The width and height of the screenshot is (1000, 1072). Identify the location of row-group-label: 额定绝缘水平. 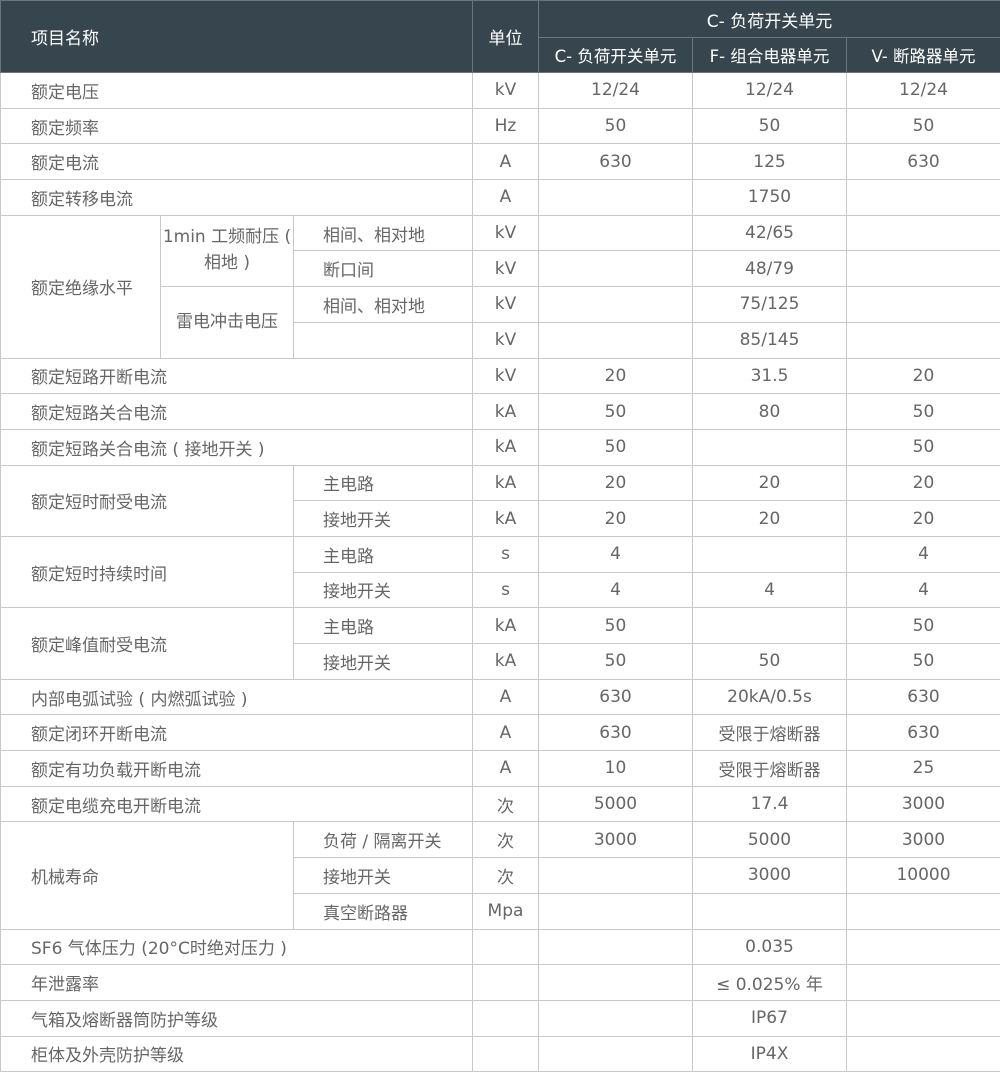
(81, 286).